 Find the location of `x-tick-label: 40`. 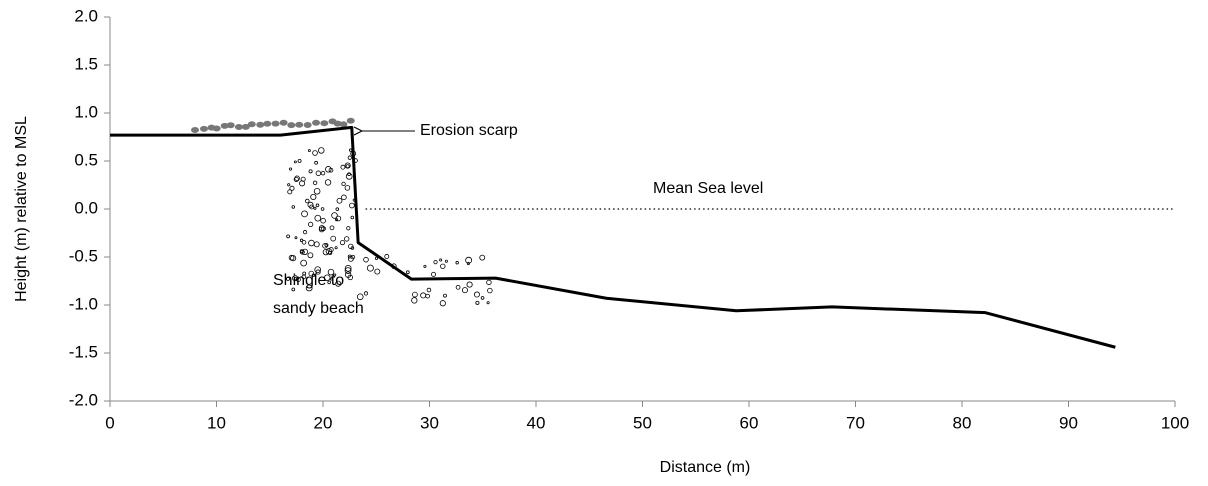

x-tick-label: 40 is located at coordinates (536, 422).